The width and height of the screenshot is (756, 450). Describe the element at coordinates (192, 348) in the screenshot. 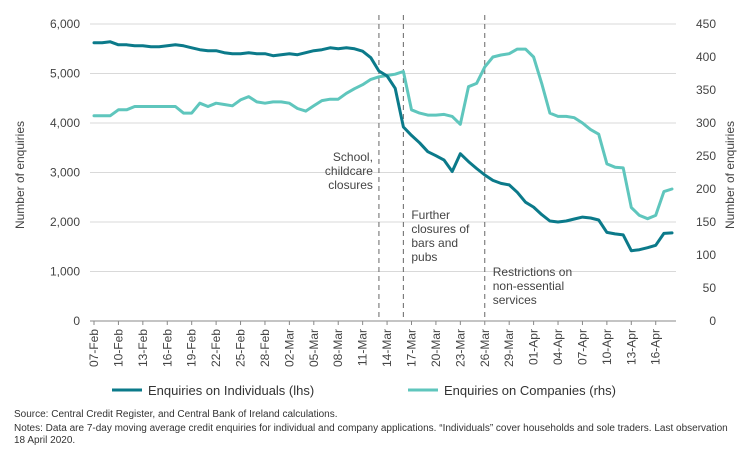

I see `x-tick-label: 19-Feb` at that location.